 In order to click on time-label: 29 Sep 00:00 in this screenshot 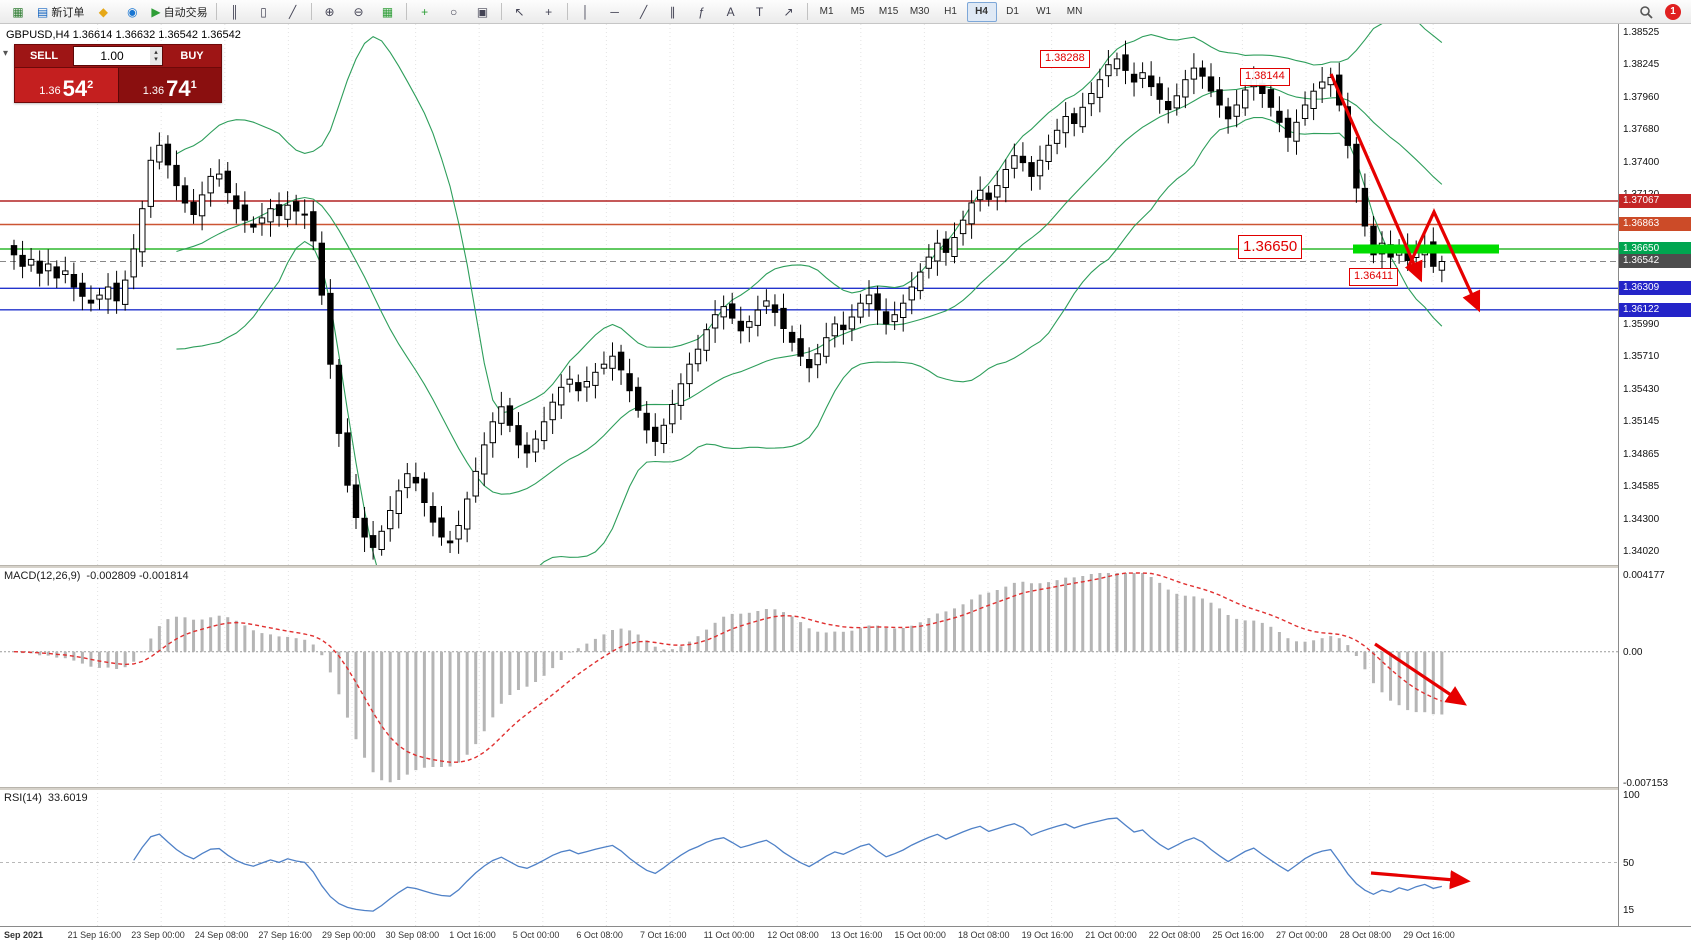, I will do `click(349, 935)`.